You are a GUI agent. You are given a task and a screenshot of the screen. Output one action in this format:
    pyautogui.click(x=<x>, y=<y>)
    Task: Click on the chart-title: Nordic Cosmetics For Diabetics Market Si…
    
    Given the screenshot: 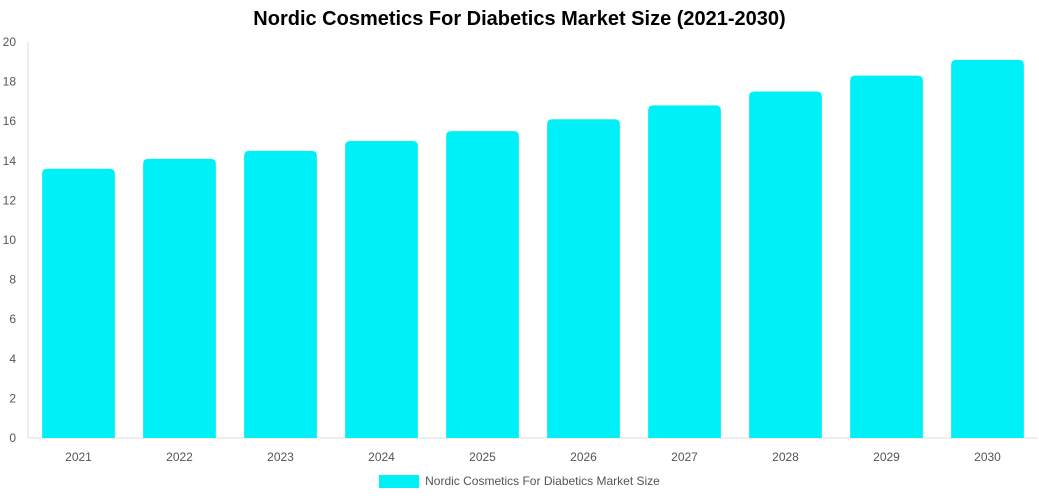 What is the action you would take?
    pyautogui.click(x=519, y=19)
    